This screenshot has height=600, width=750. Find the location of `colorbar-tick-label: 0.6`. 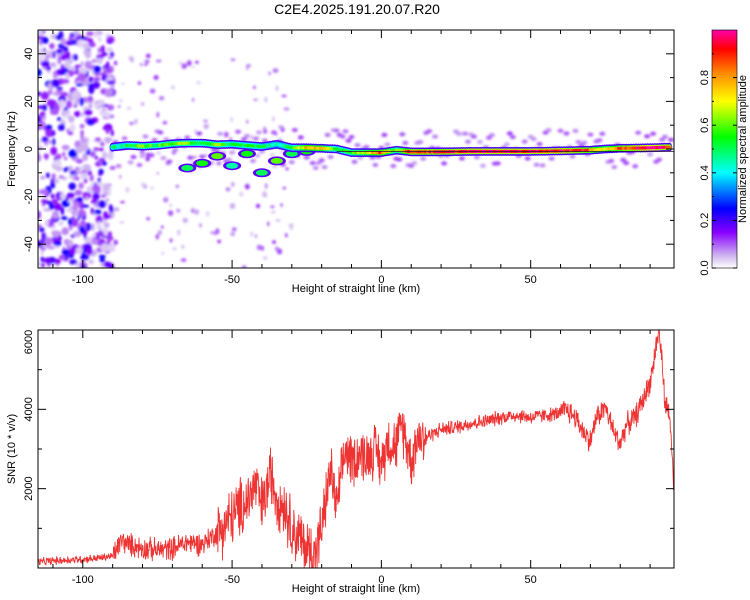

colorbar-tick-label: 0.6 is located at coordinates (705, 125).